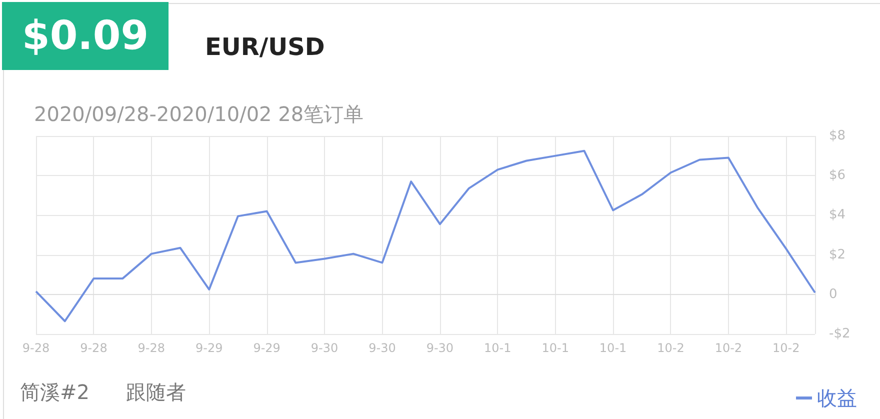 The height and width of the screenshot is (419, 880). I want to click on text: 2020/09/28-2020/10/02 28笔订单, so click(199, 114).